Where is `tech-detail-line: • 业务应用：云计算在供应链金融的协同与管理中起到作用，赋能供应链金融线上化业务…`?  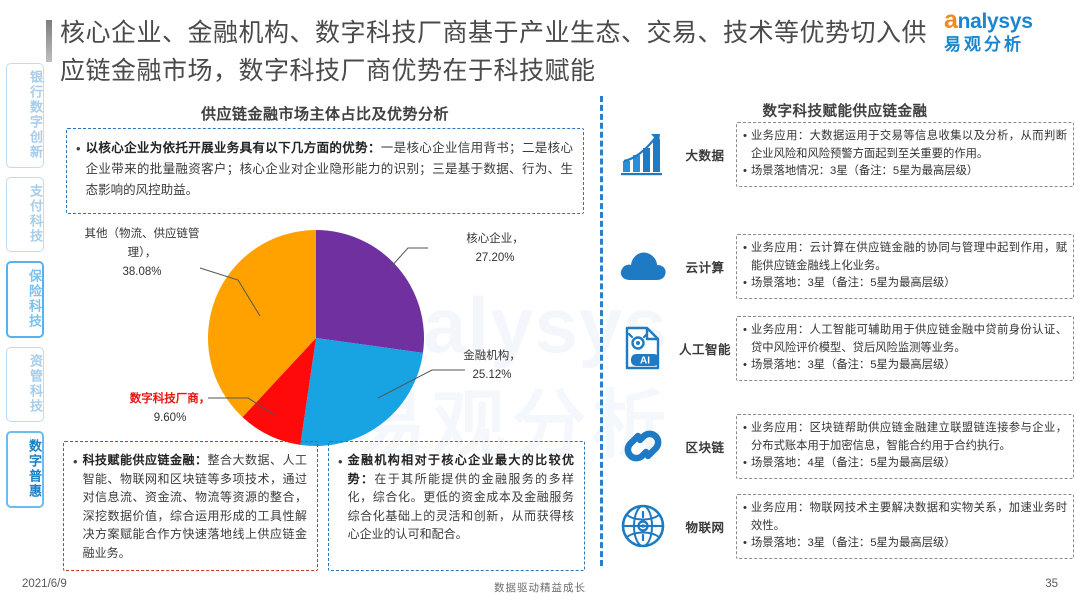 tech-detail-line: • 业务应用：云计算在供应链金融的协同与管理中起到作用，赋能供应链金融线上化业务… is located at coordinates (904, 257).